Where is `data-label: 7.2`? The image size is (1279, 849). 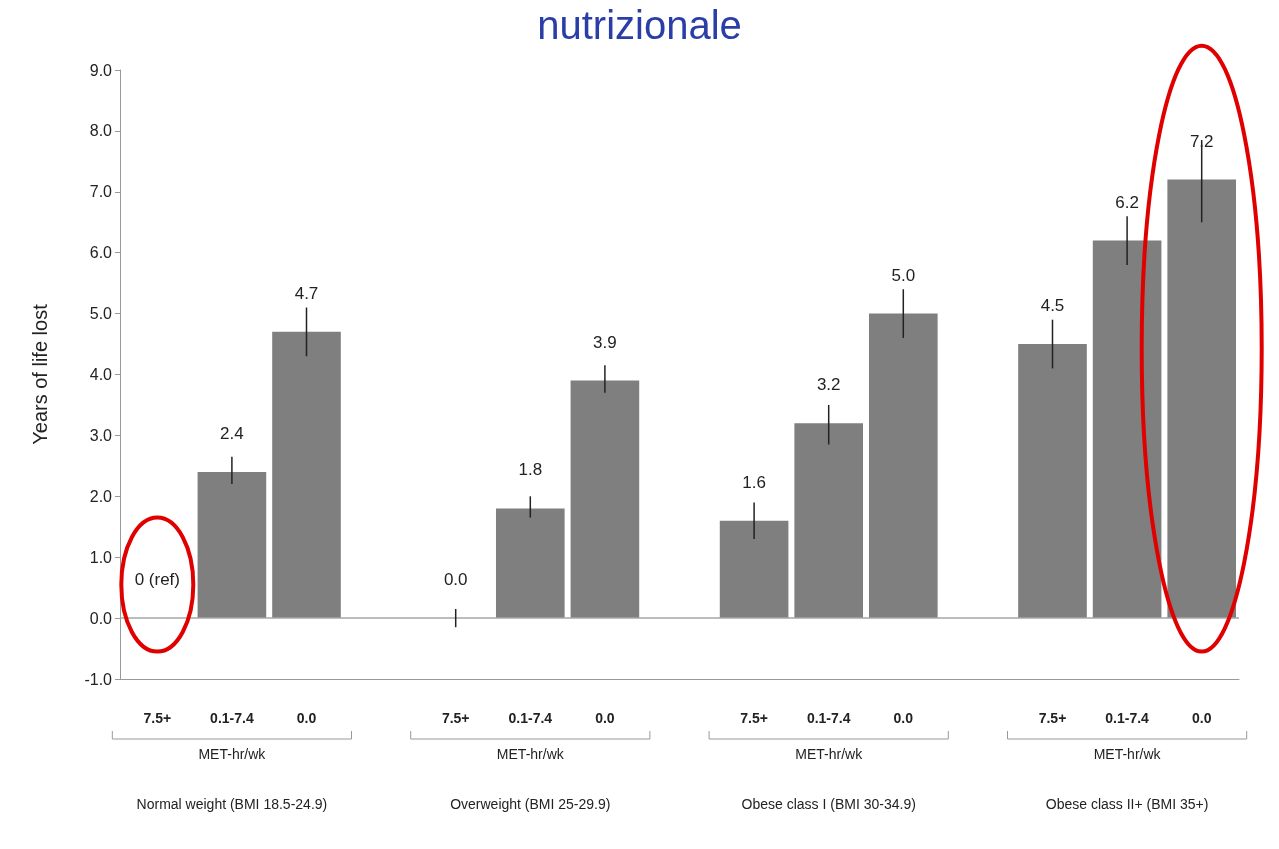 data-label: 7.2 is located at coordinates (1201, 141).